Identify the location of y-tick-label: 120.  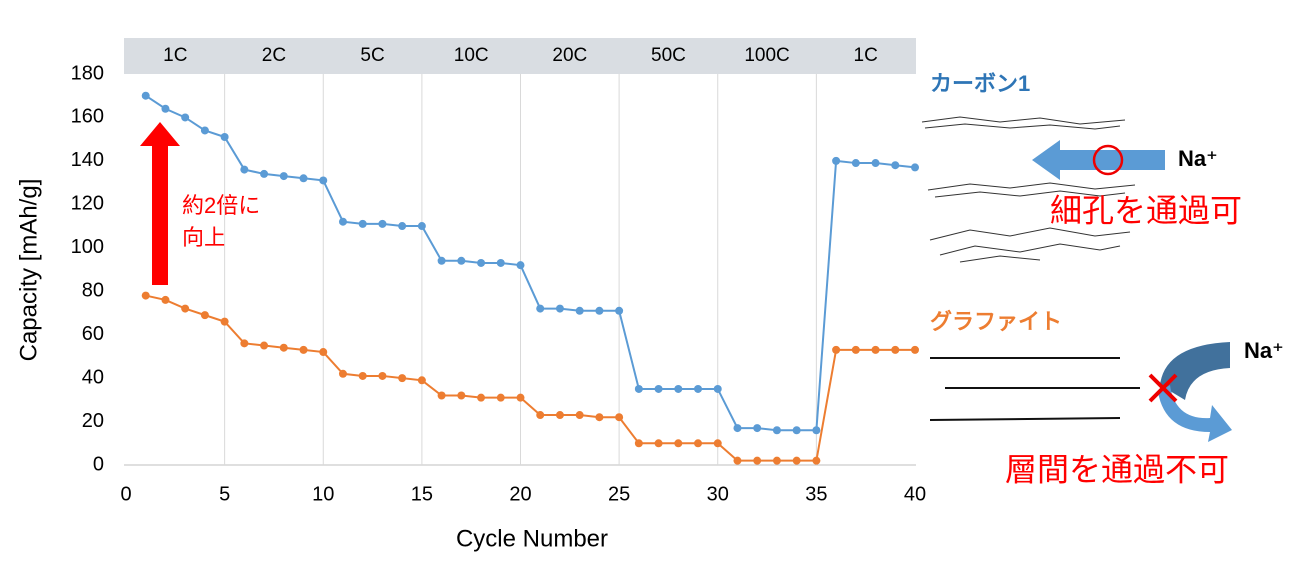
(87, 204).